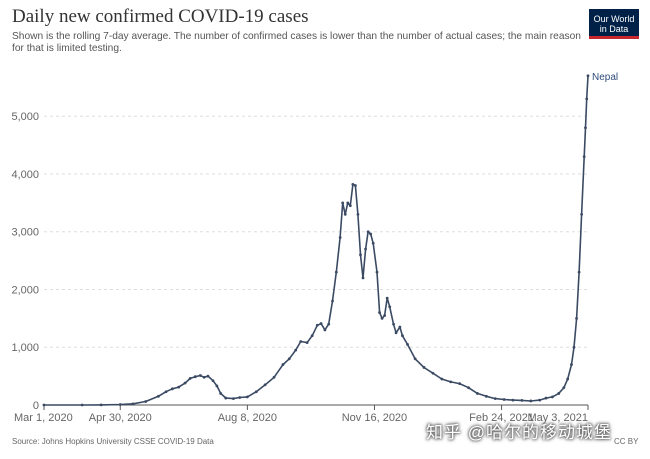 The height and width of the screenshot is (459, 650). What do you see at coordinates (43, 418) in the screenshot?
I see `x-tick-label: Mar 1, 2020` at bounding box center [43, 418].